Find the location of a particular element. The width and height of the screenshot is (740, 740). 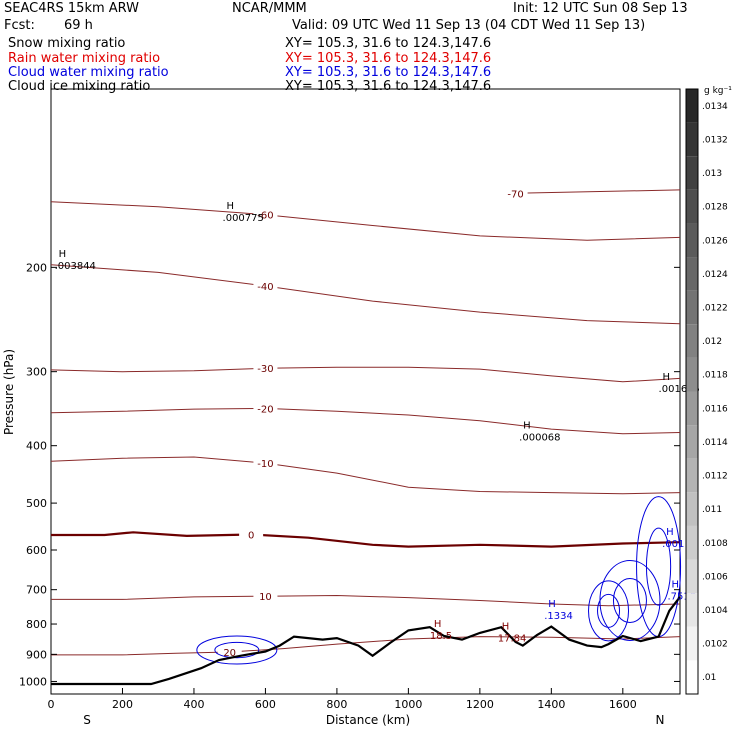

y-tick-label: 600 is located at coordinates (36, 550).